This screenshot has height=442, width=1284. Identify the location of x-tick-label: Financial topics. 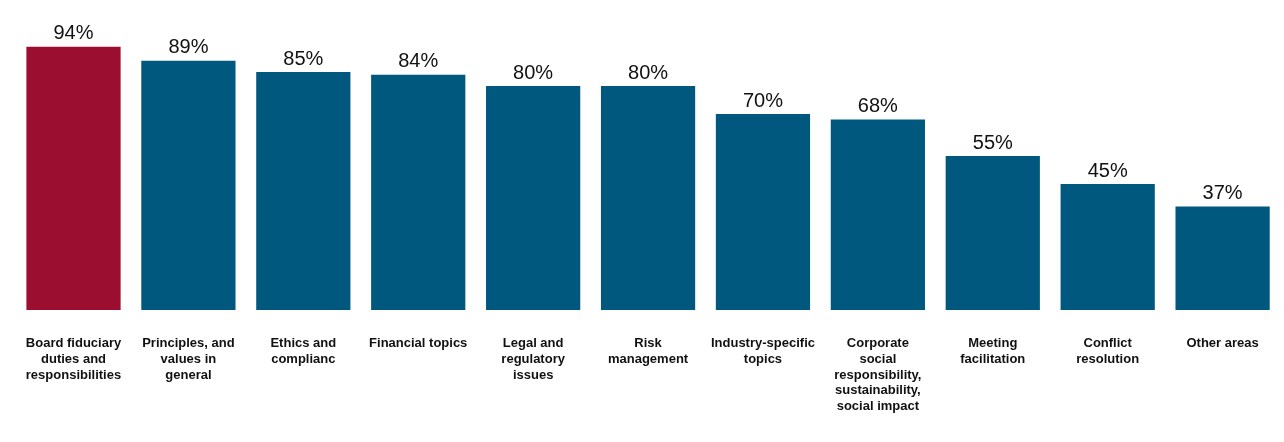
(418, 343).